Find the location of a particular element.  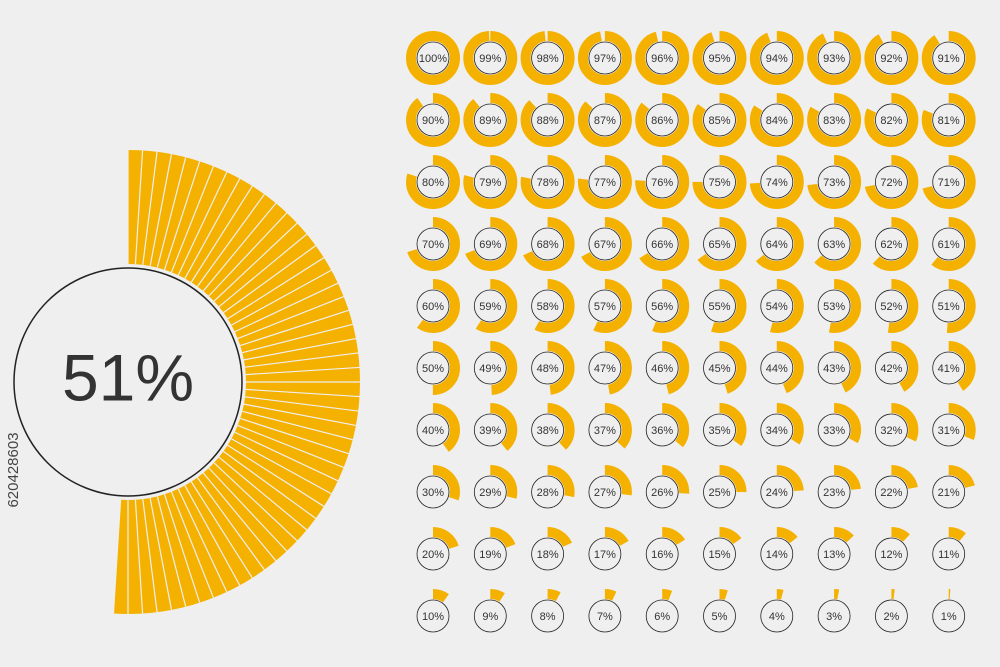

gauge-label: 56% is located at coordinates (662, 307).